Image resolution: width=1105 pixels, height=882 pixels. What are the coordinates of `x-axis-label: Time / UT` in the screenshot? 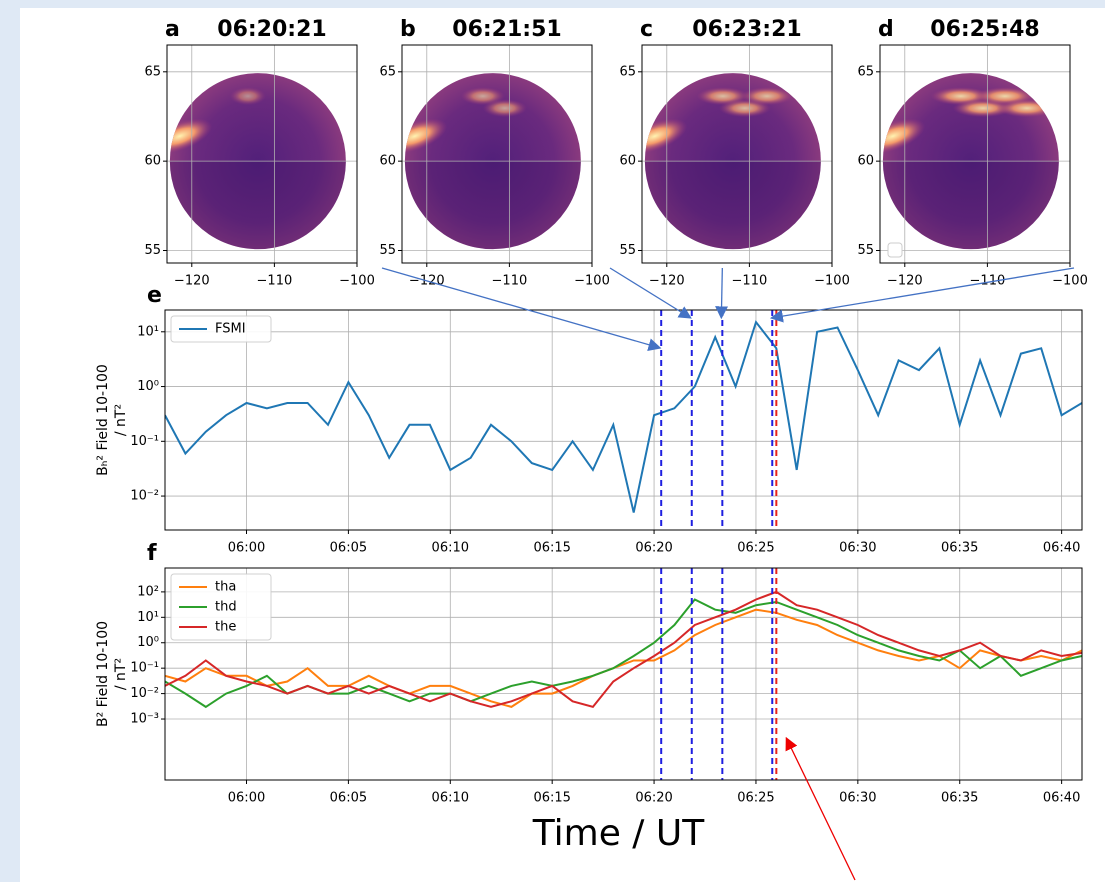 It's located at (618, 833).